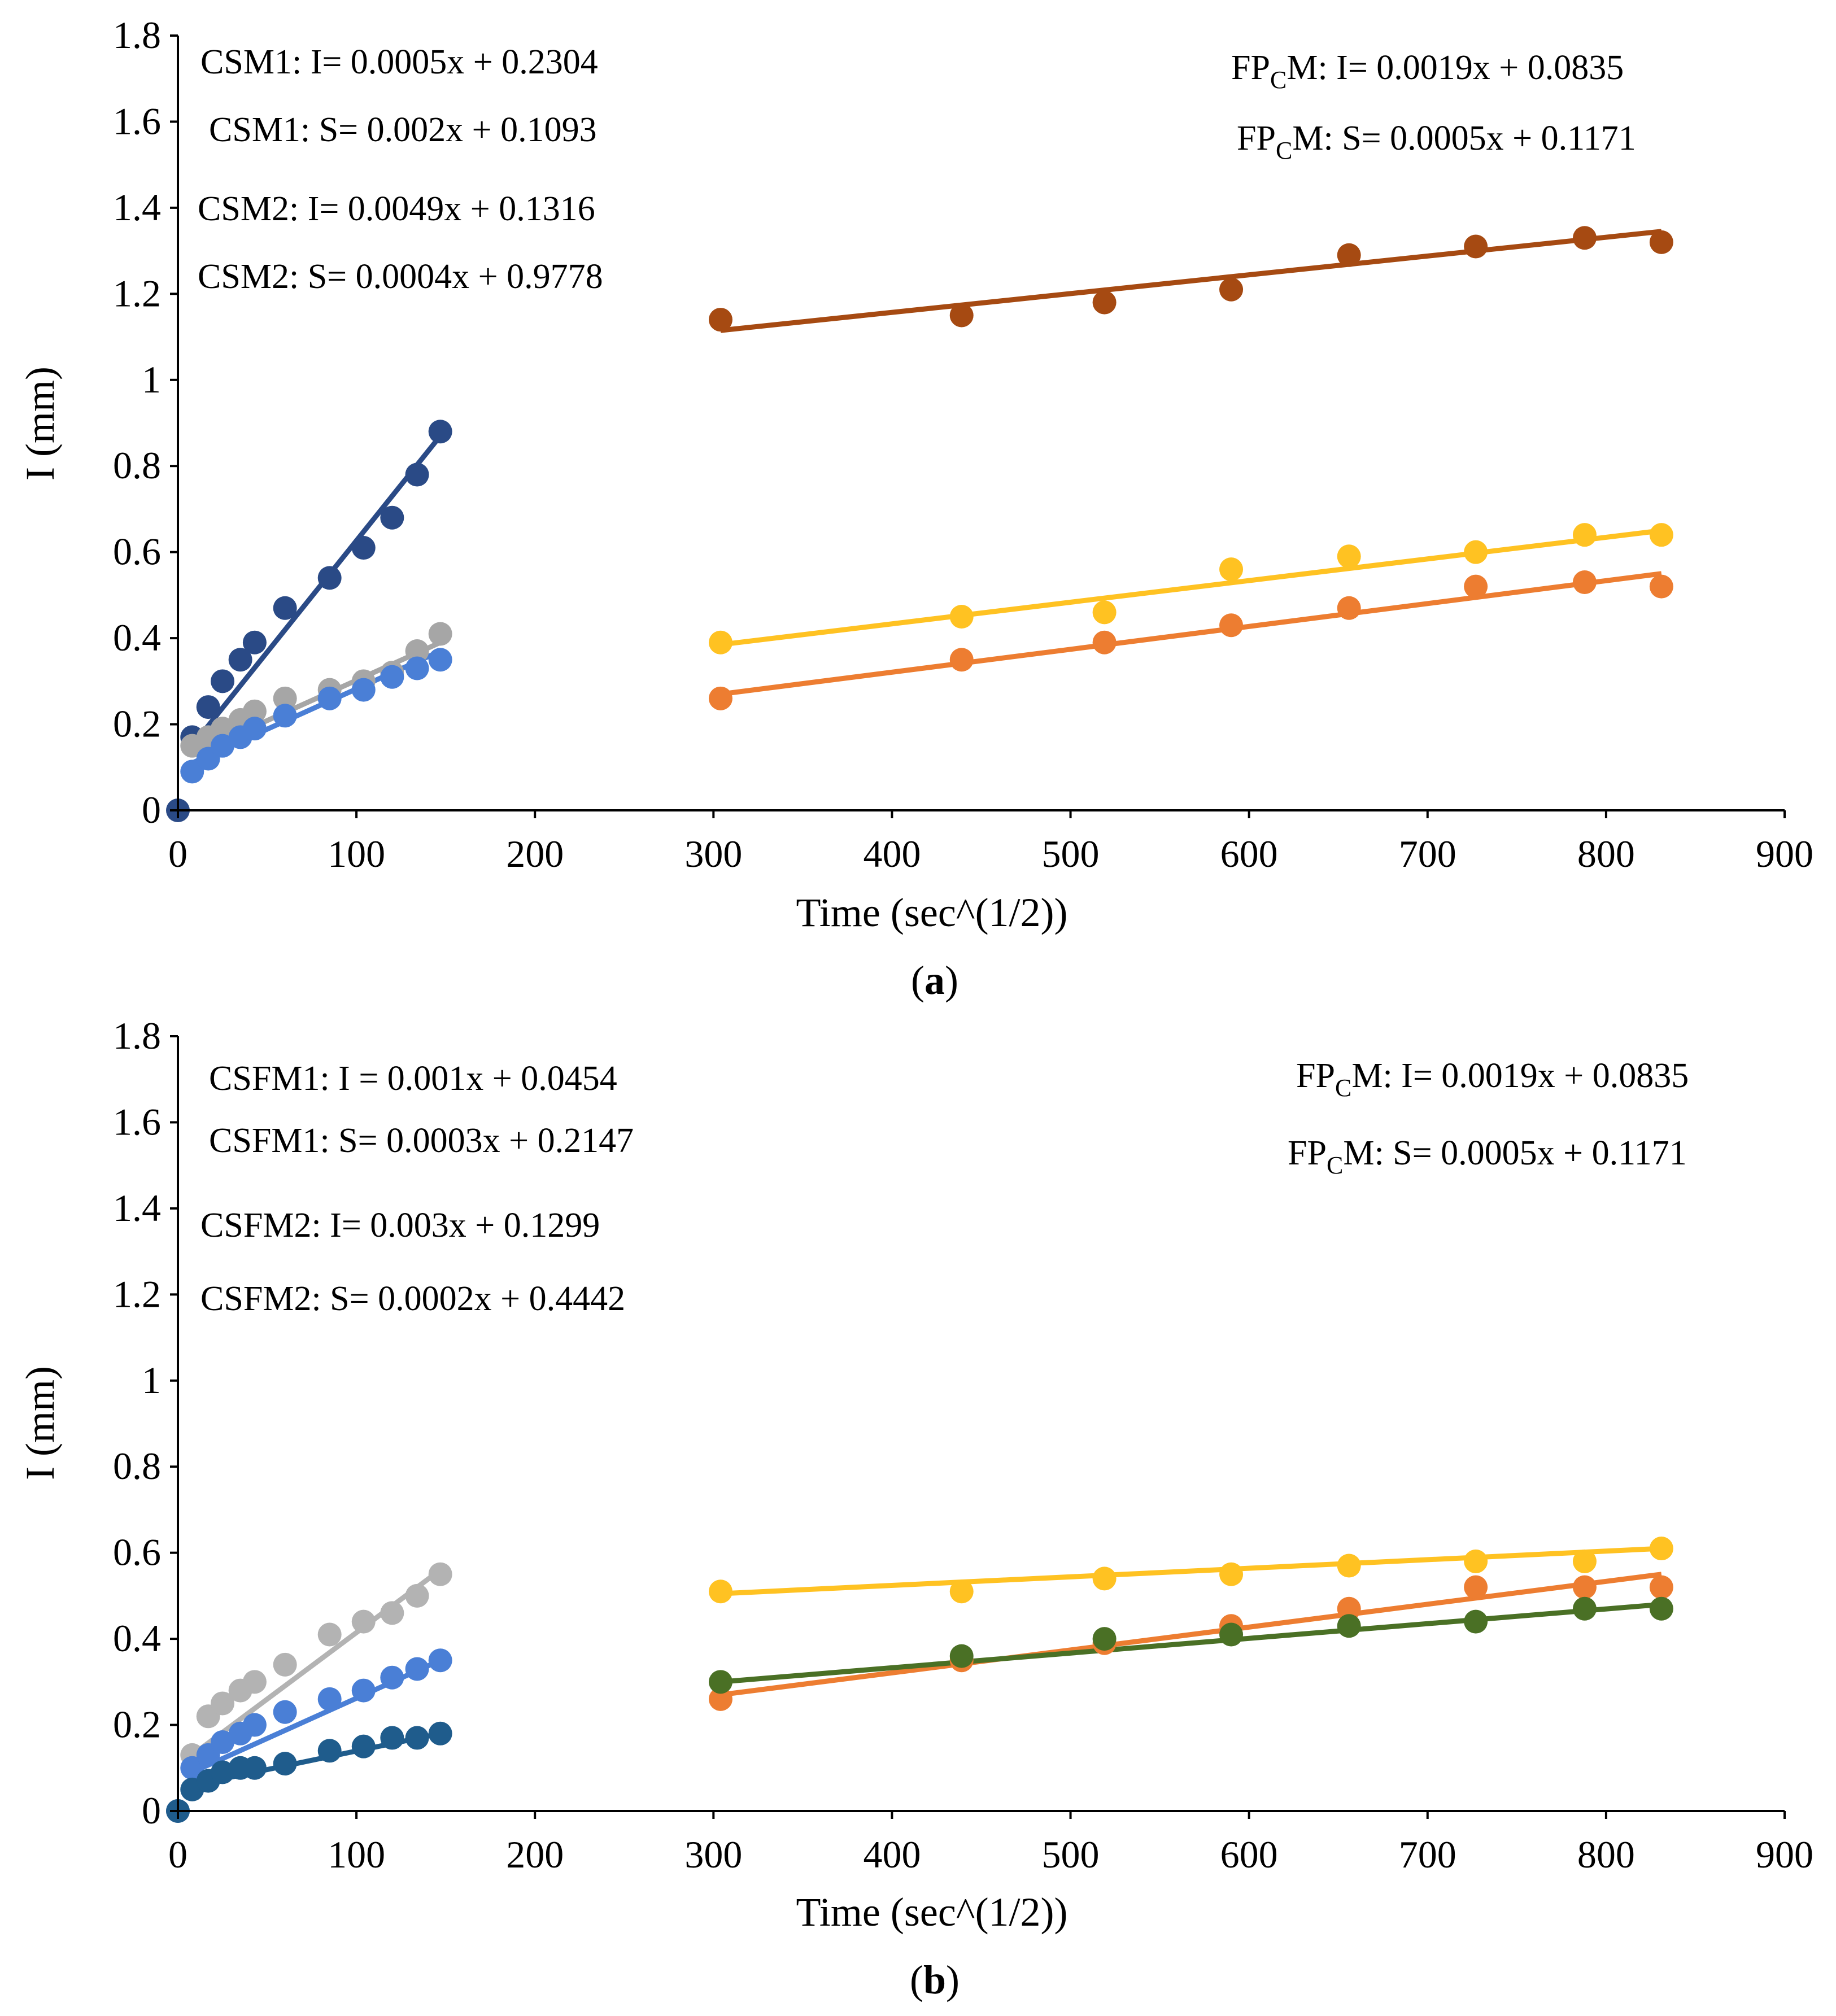 Image resolution: width=1836 pixels, height=2016 pixels. What do you see at coordinates (935, 1979) in the screenshot?
I see `panel-caption-b: (b)` at bounding box center [935, 1979].